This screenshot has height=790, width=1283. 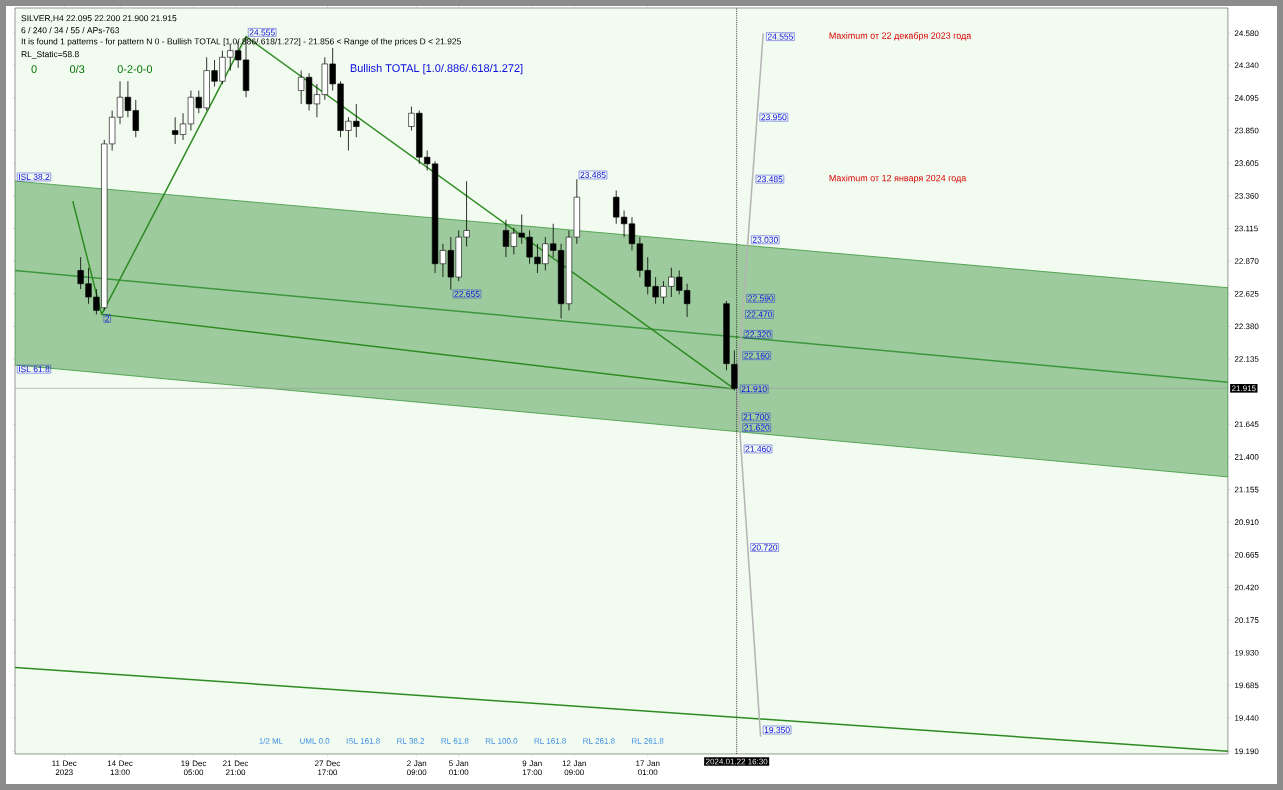 What do you see at coordinates (765, 547) in the screenshot?
I see `annotation: 20.720` at bounding box center [765, 547].